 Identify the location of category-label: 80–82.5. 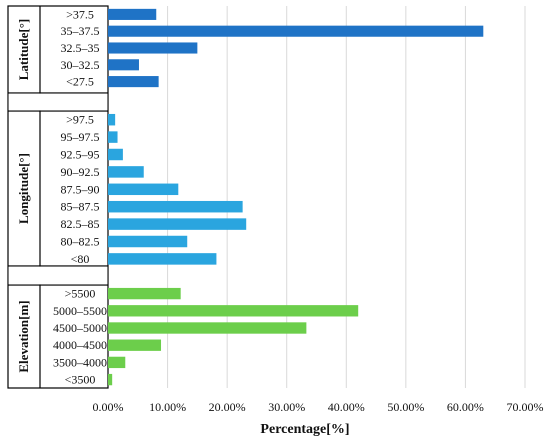
(80, 242).